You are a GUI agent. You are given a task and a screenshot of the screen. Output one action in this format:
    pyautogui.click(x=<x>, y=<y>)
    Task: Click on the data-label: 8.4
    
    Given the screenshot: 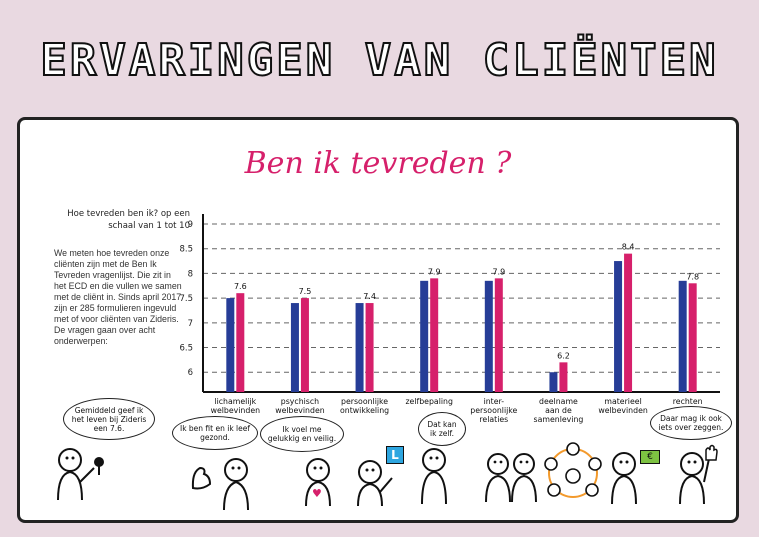 What is the action you would take?
    pyautogui.click(x=628, y=247)
    